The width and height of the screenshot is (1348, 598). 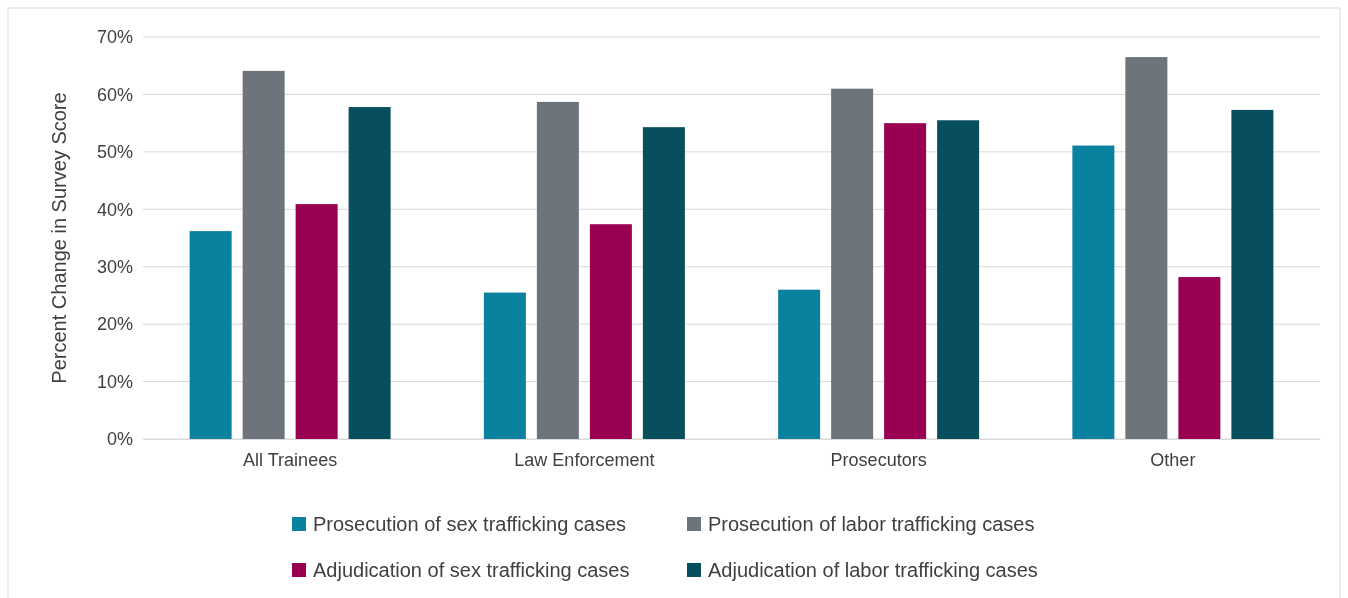 I want to click on x-tick-label: Law Enforcement, so click(x=584, y=459).